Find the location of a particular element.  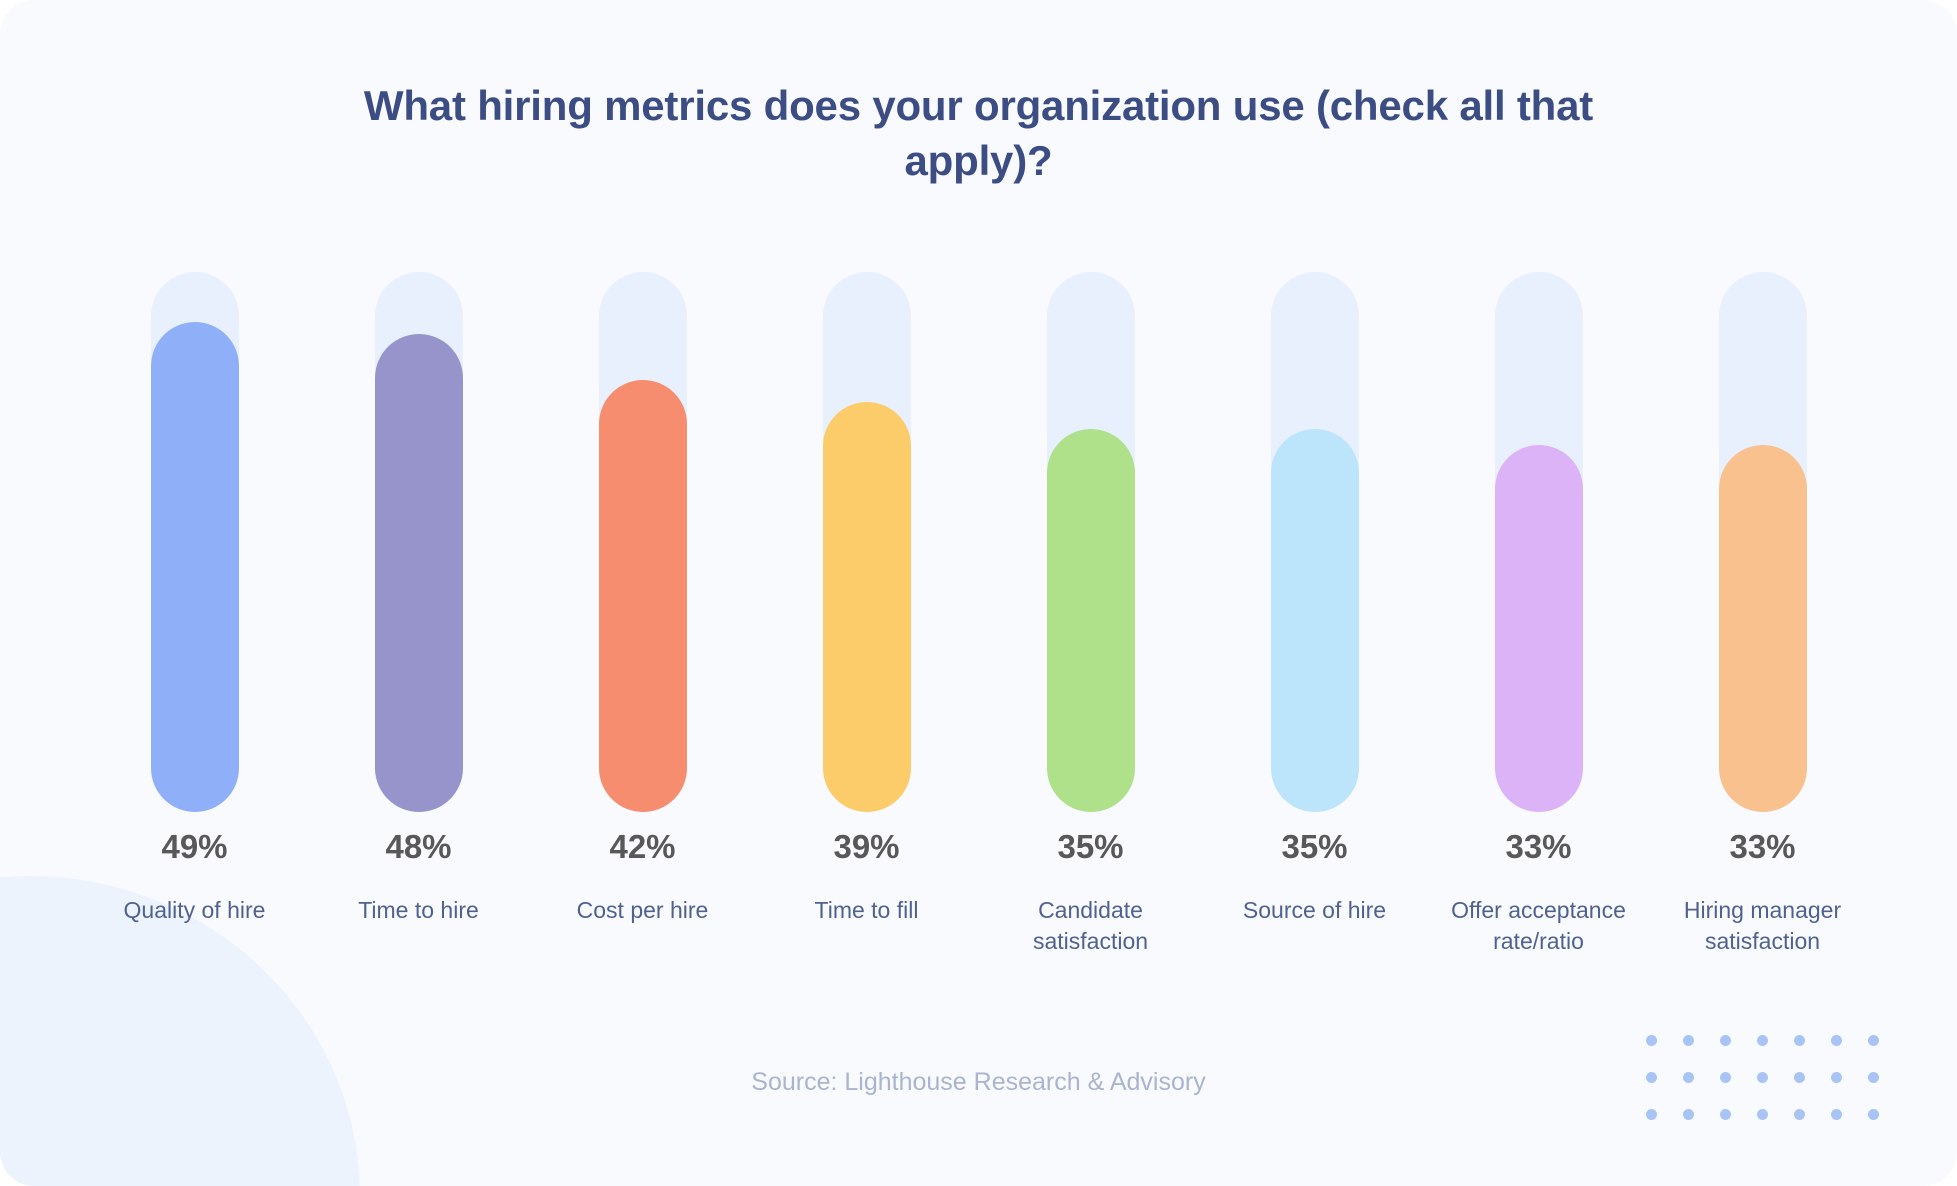

bar-label-group: 49% Quality of hire is located at coordinates (195, 877).